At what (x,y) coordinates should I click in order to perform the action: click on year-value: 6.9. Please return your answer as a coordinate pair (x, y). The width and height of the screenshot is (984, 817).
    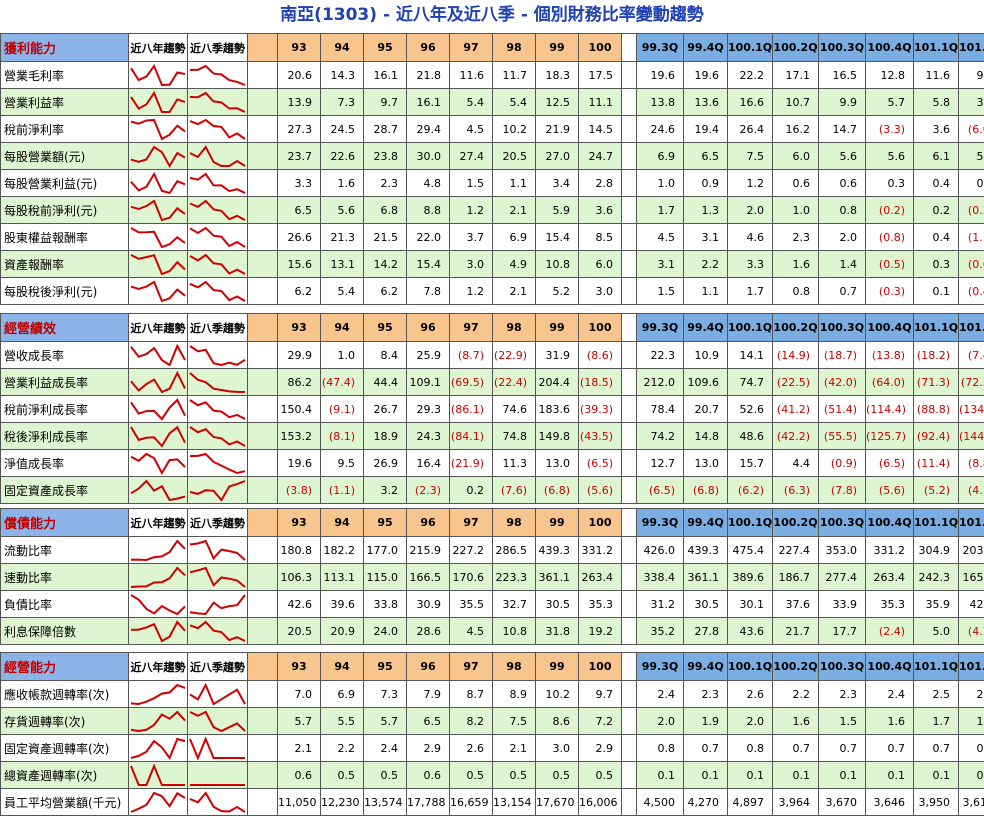
    Looking at the image, I should click on (514, 237).